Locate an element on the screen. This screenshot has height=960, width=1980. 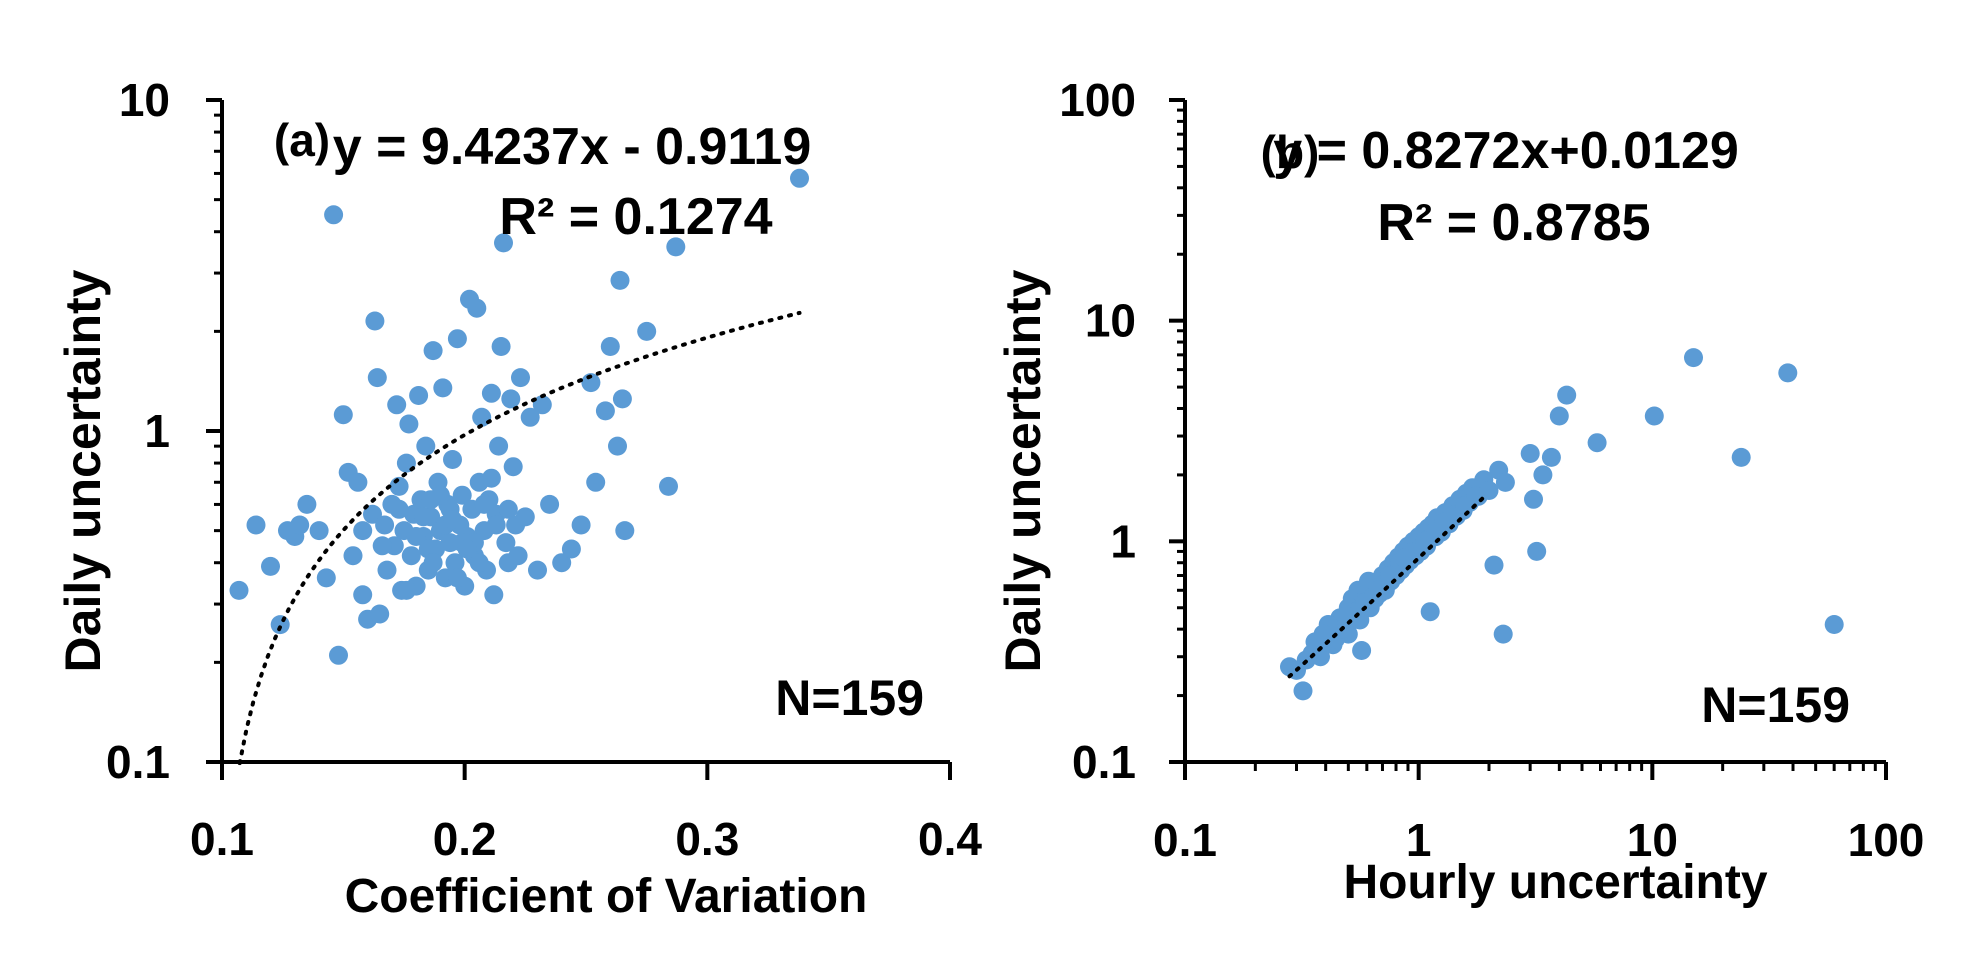
panel-label: (a) is located at coordinates (302, 140).